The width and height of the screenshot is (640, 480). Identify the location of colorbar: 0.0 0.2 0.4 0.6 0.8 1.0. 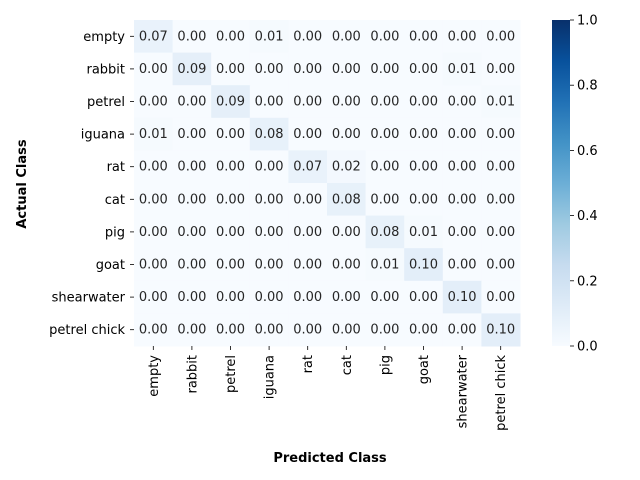
(575, 184).